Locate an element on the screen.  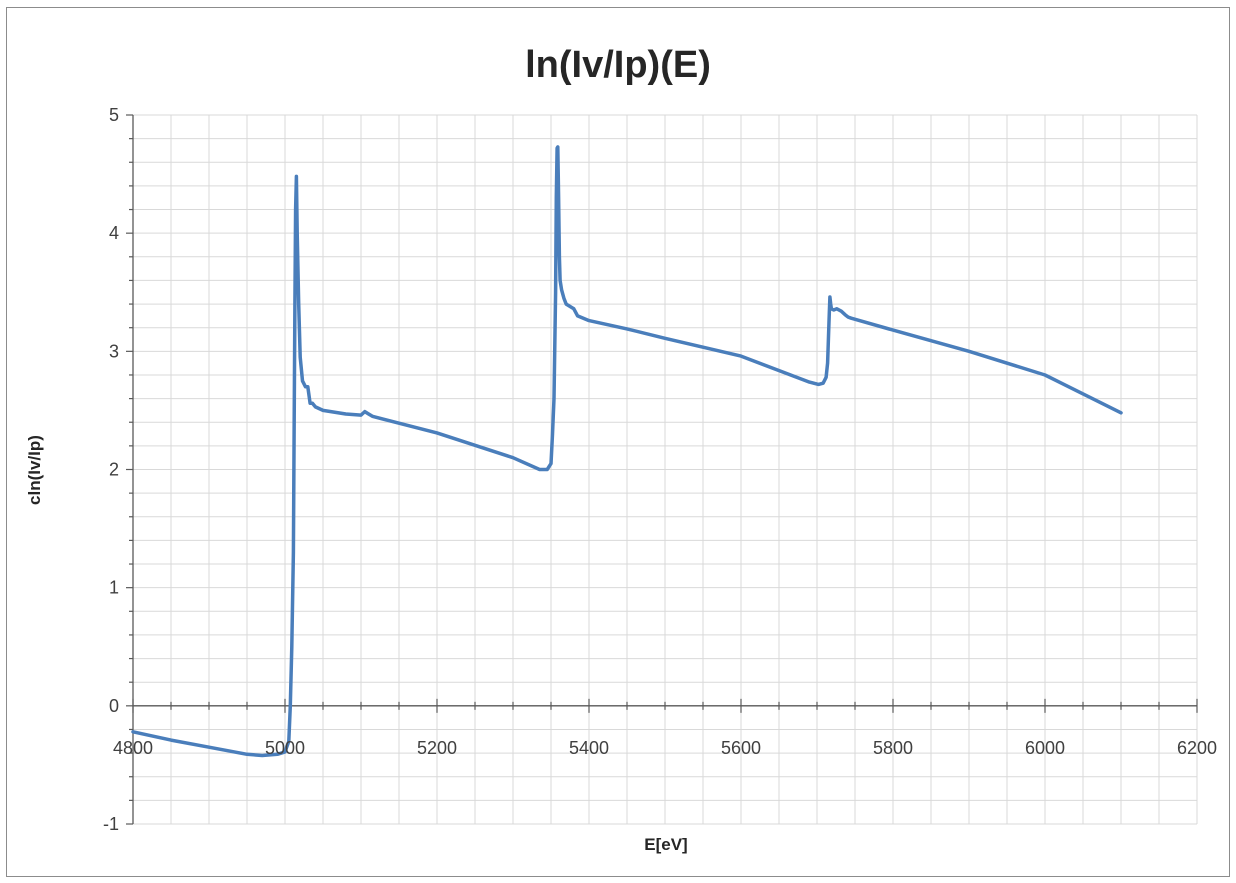
y-tick-label: 0 is located at coordinates (114, 706).